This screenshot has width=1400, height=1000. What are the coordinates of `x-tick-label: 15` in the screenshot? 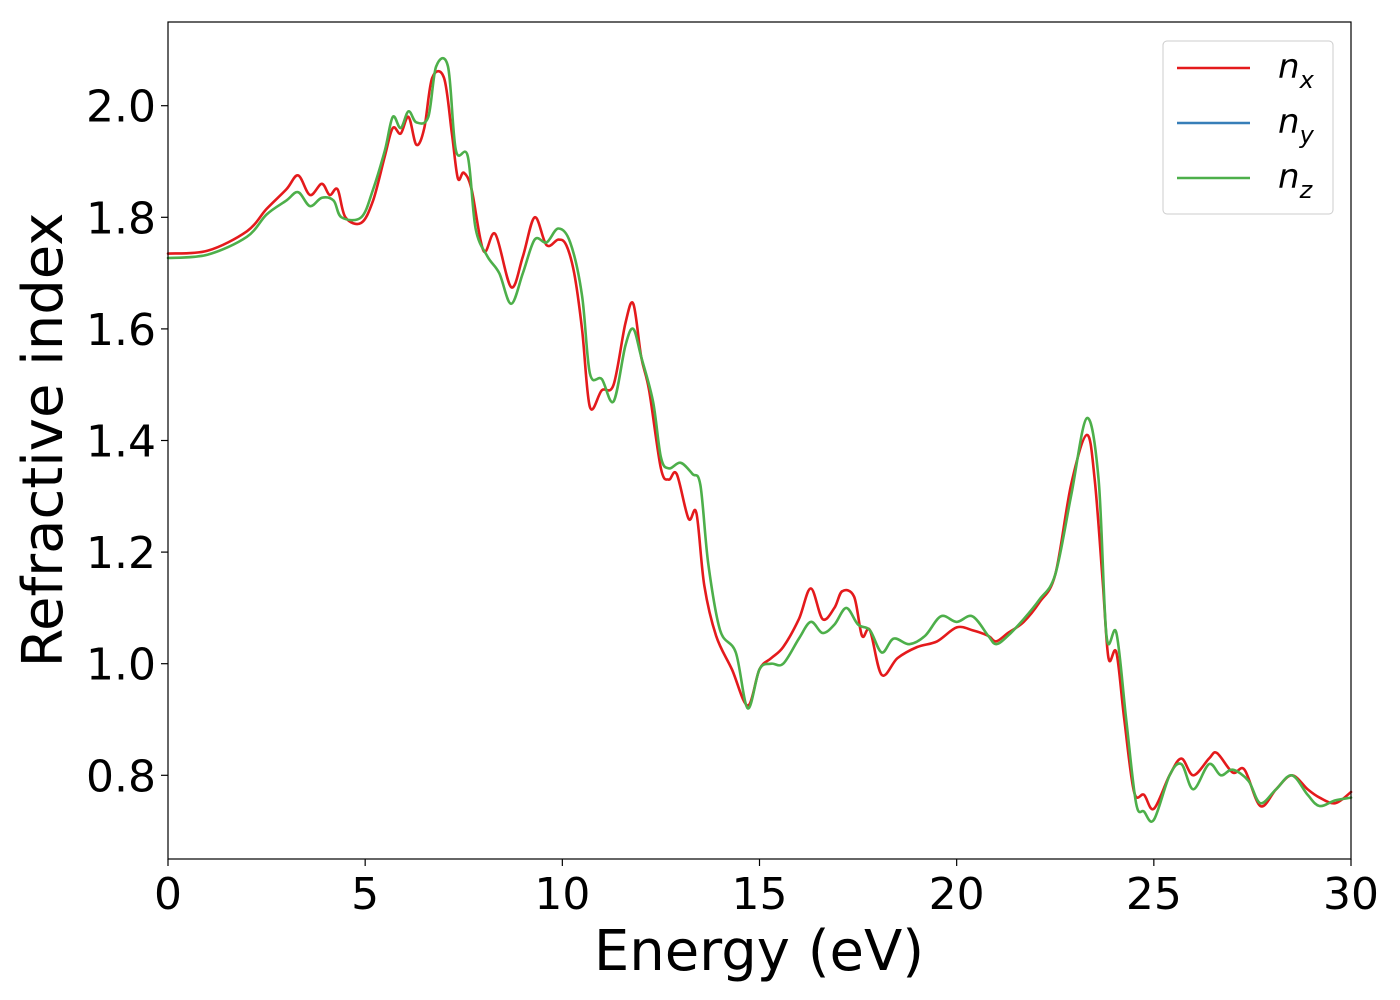 It's located at (760, 894).